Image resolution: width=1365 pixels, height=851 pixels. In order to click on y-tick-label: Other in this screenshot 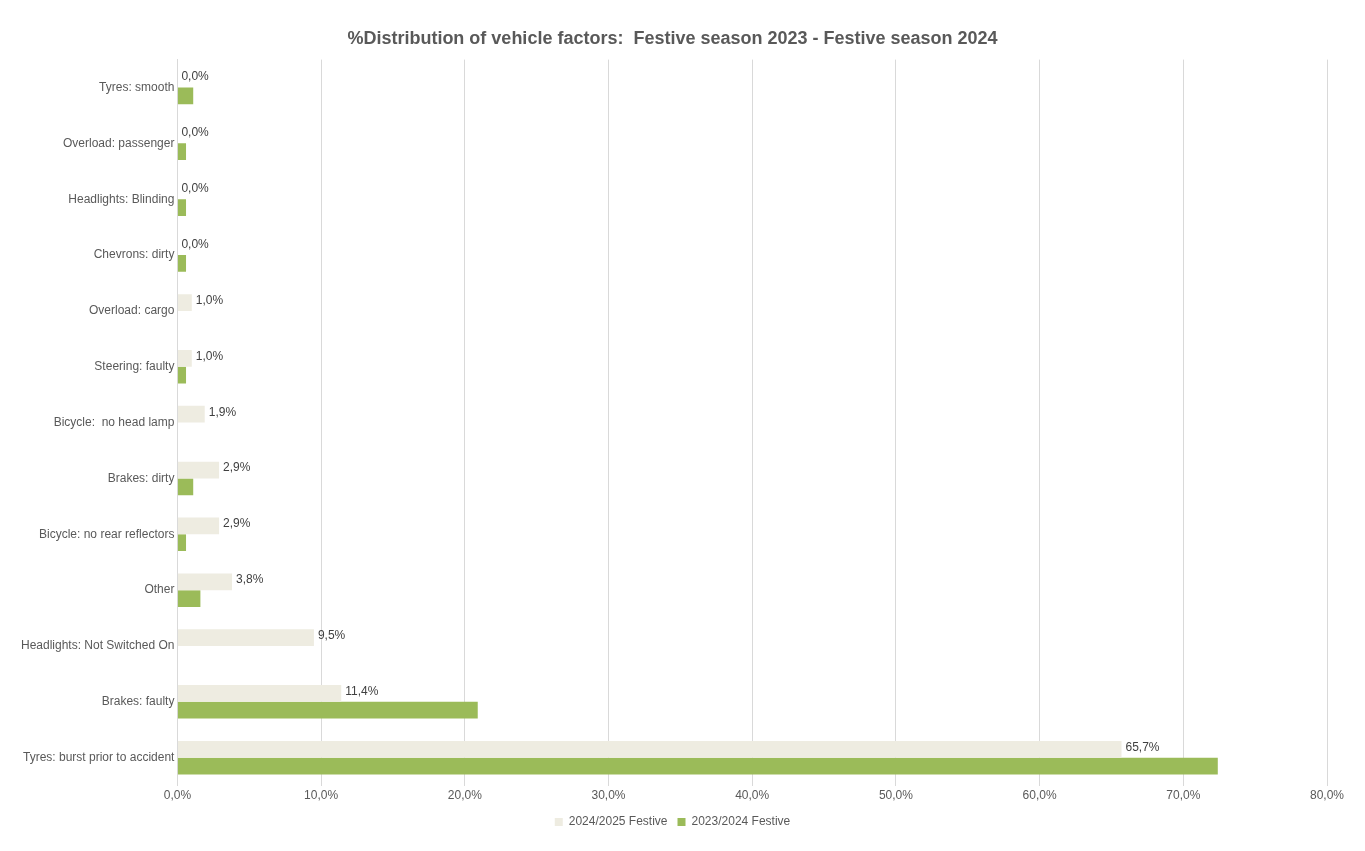, I will do `click(159, 589)`.